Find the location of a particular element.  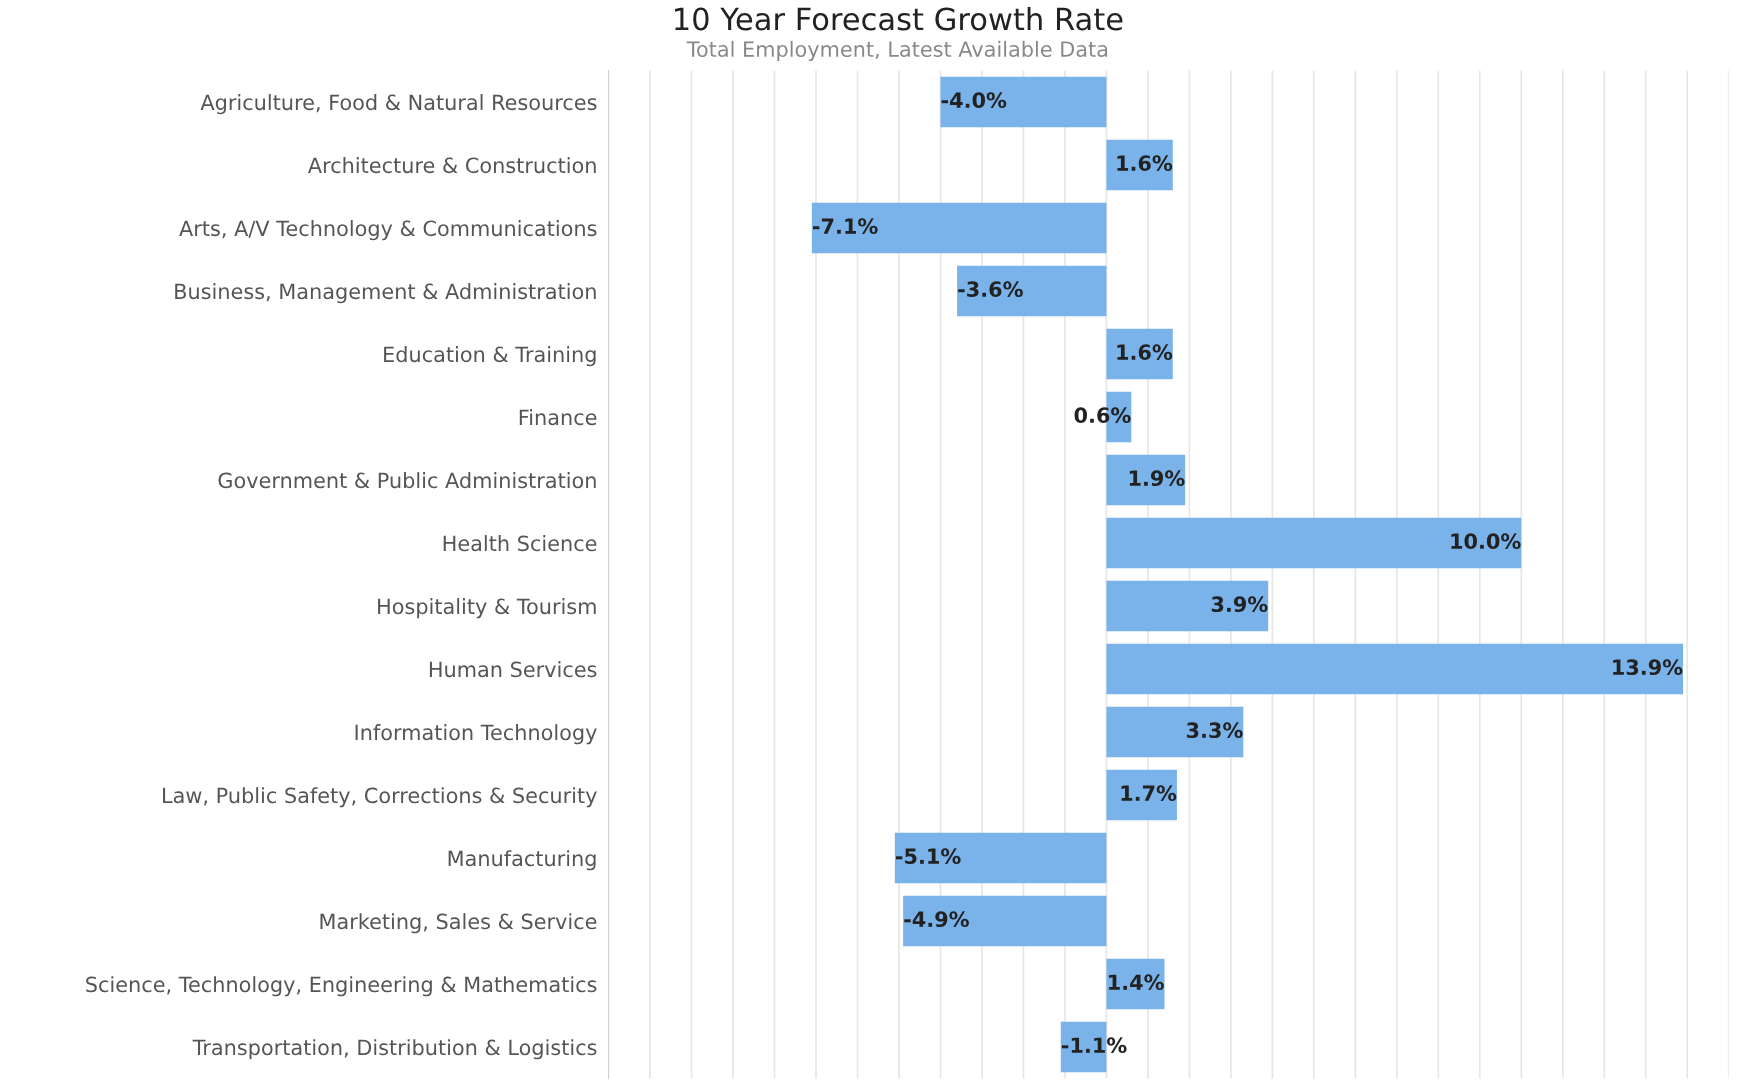

data-label: 1.9% is located at coordinates (1157, 478).